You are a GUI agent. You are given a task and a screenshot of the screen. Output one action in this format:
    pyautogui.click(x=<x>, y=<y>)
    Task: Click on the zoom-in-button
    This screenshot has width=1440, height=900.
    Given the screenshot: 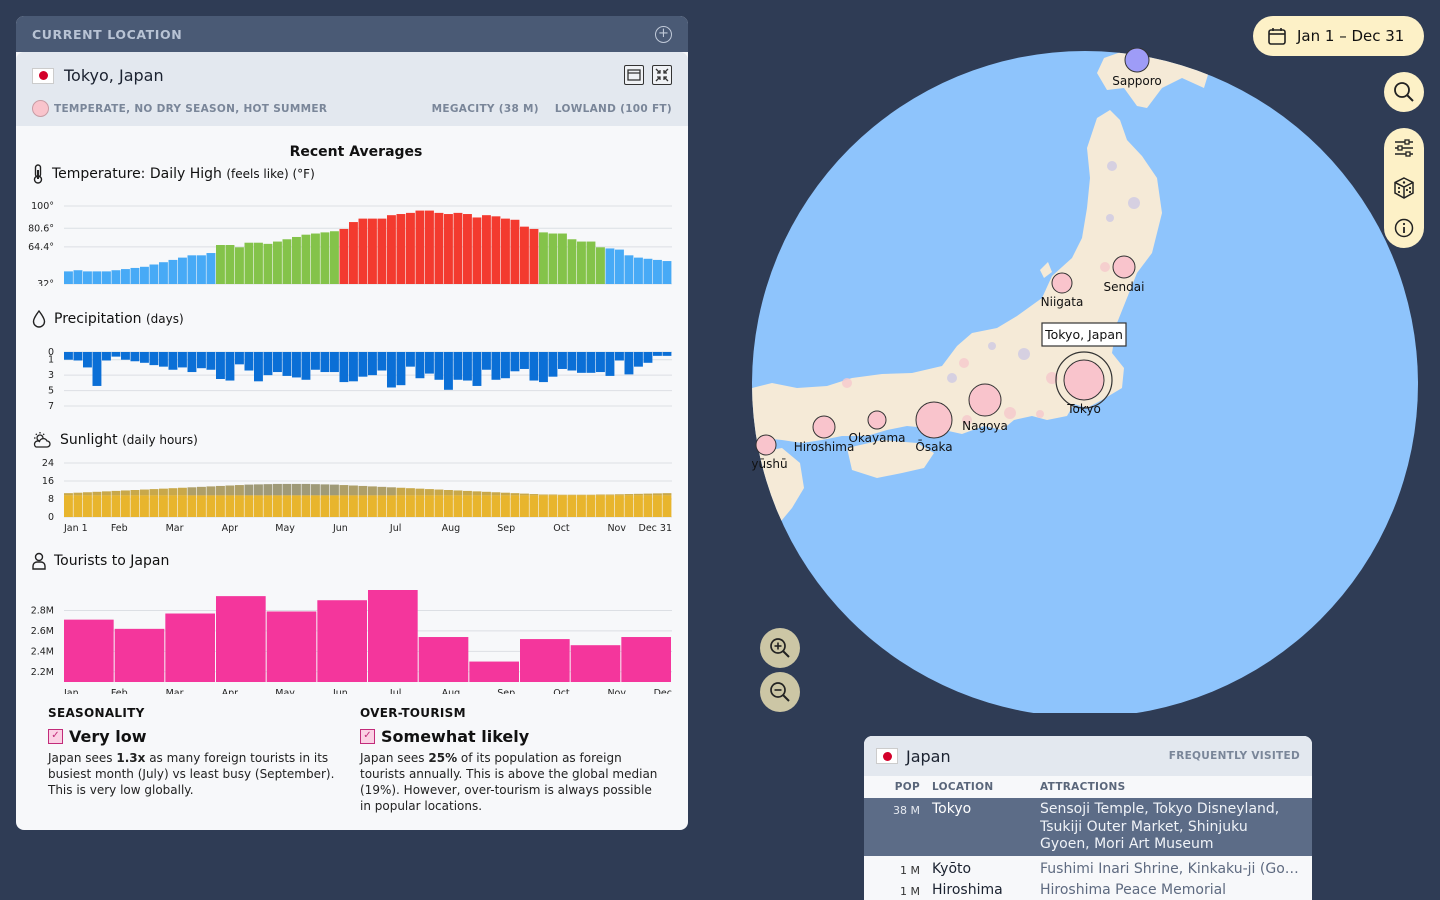 What is the action you would take?
    pyautogui.click(x=780, y=648)
    